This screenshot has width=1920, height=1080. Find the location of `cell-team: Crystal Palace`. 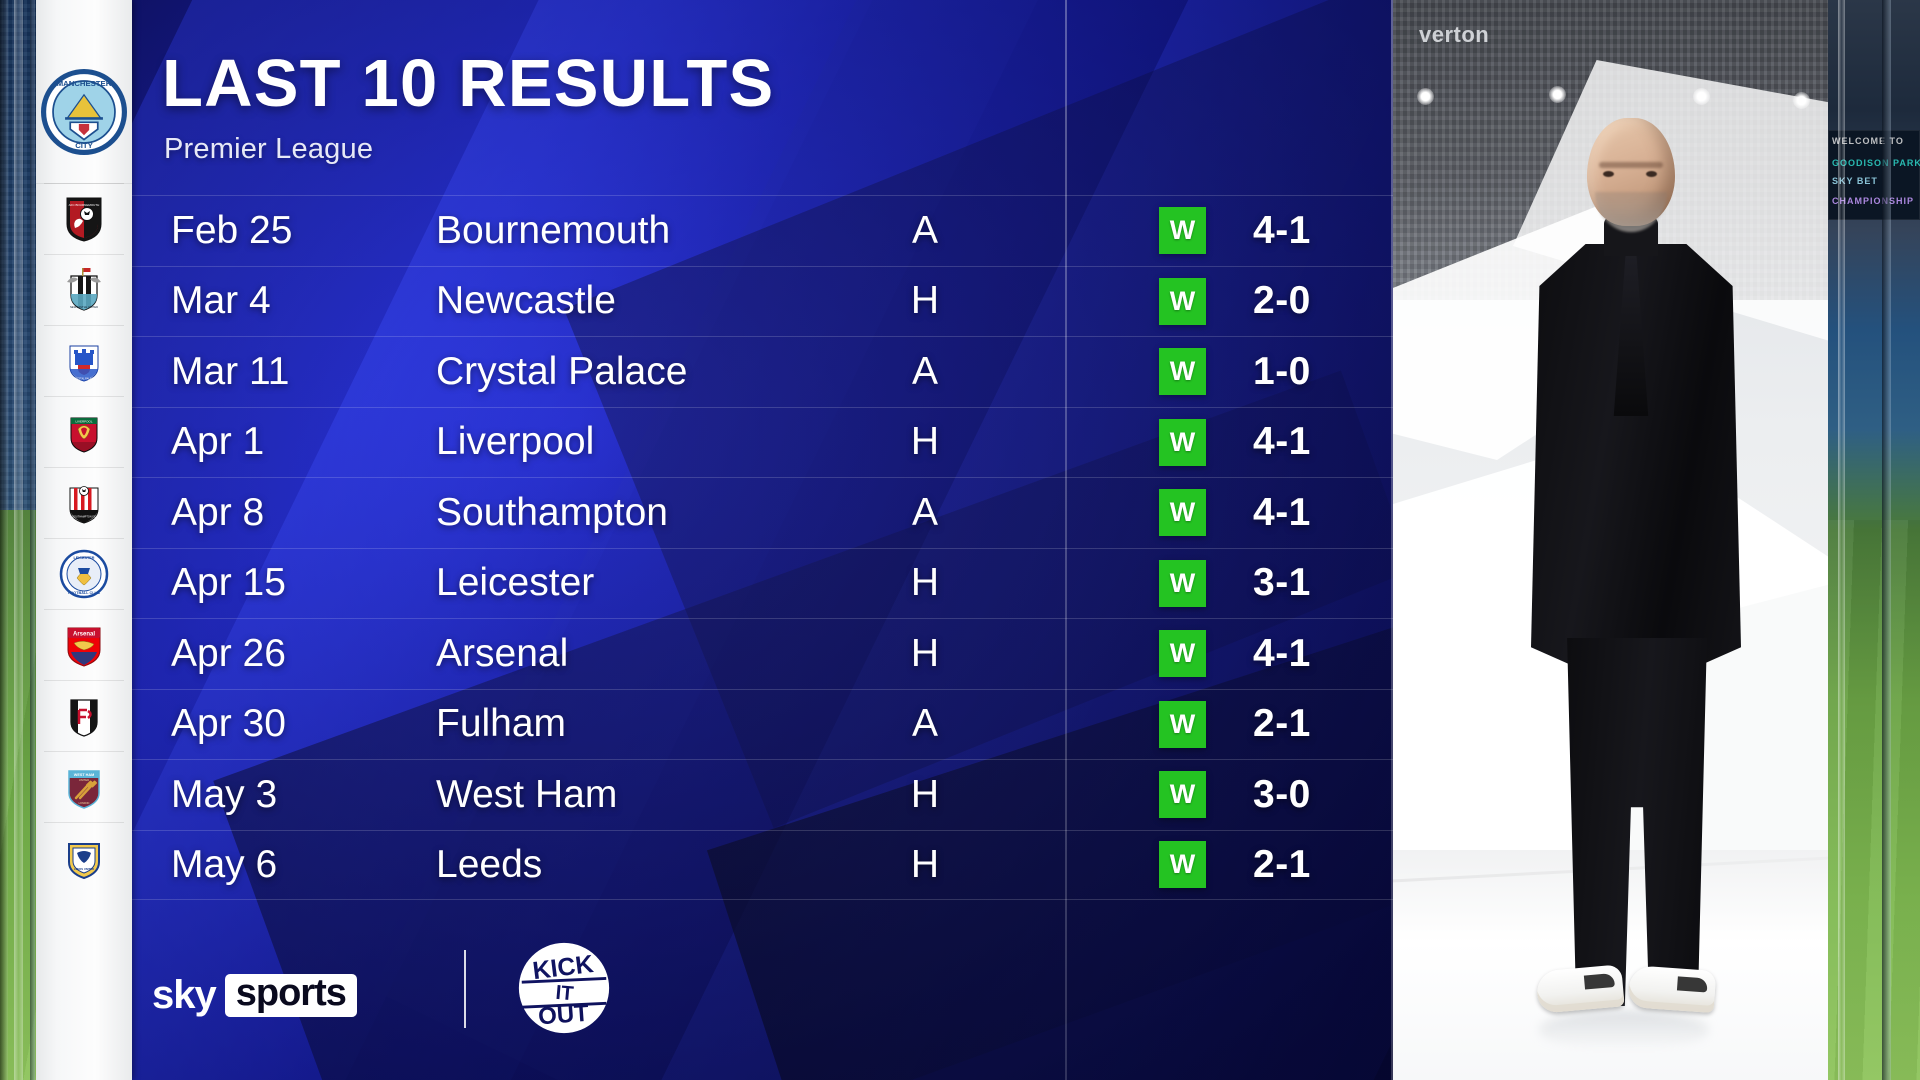

cell-team: Crystal Palace is located at coordinates (562, 371).